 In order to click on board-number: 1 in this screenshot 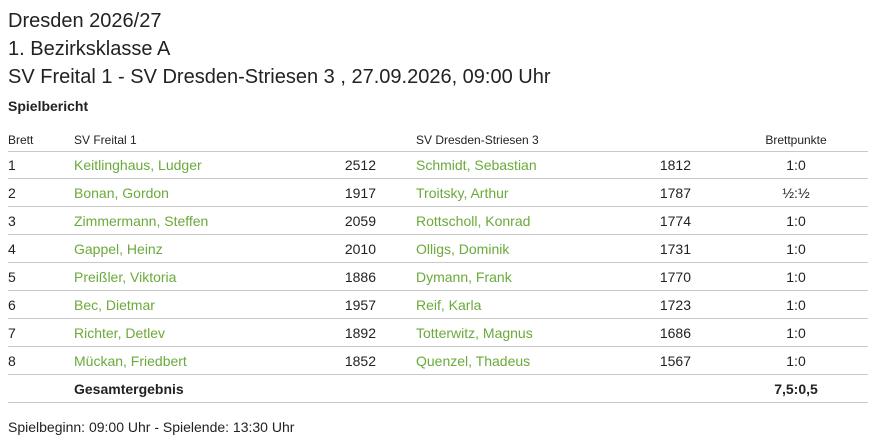, I will do `click(12, 165)`.